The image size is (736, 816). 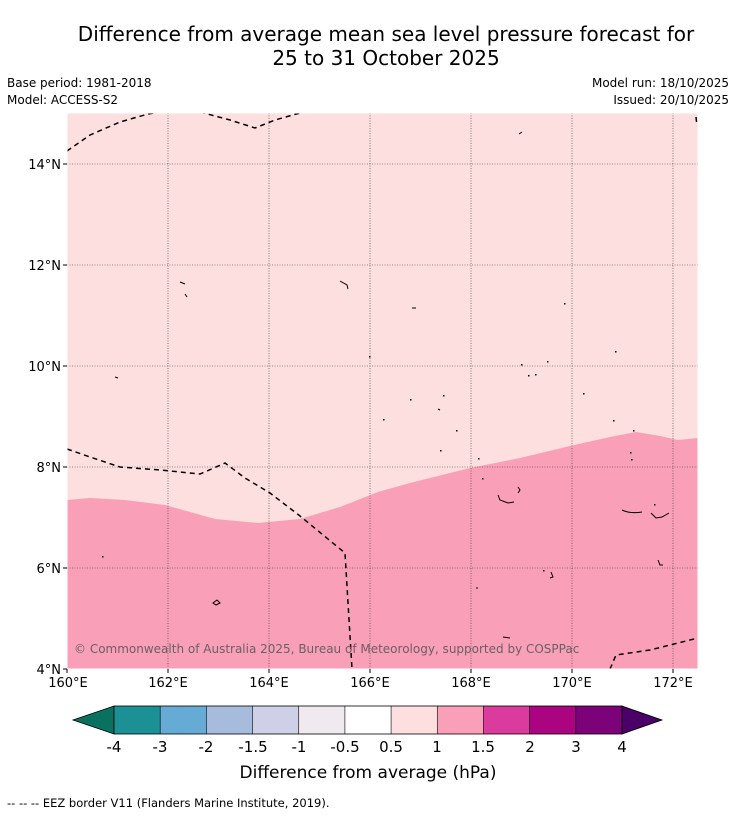 What do you see at coordinates (93, 720) in the screenshot?
I see `colorbar-under-arrow` at bounding box center [93, 720].